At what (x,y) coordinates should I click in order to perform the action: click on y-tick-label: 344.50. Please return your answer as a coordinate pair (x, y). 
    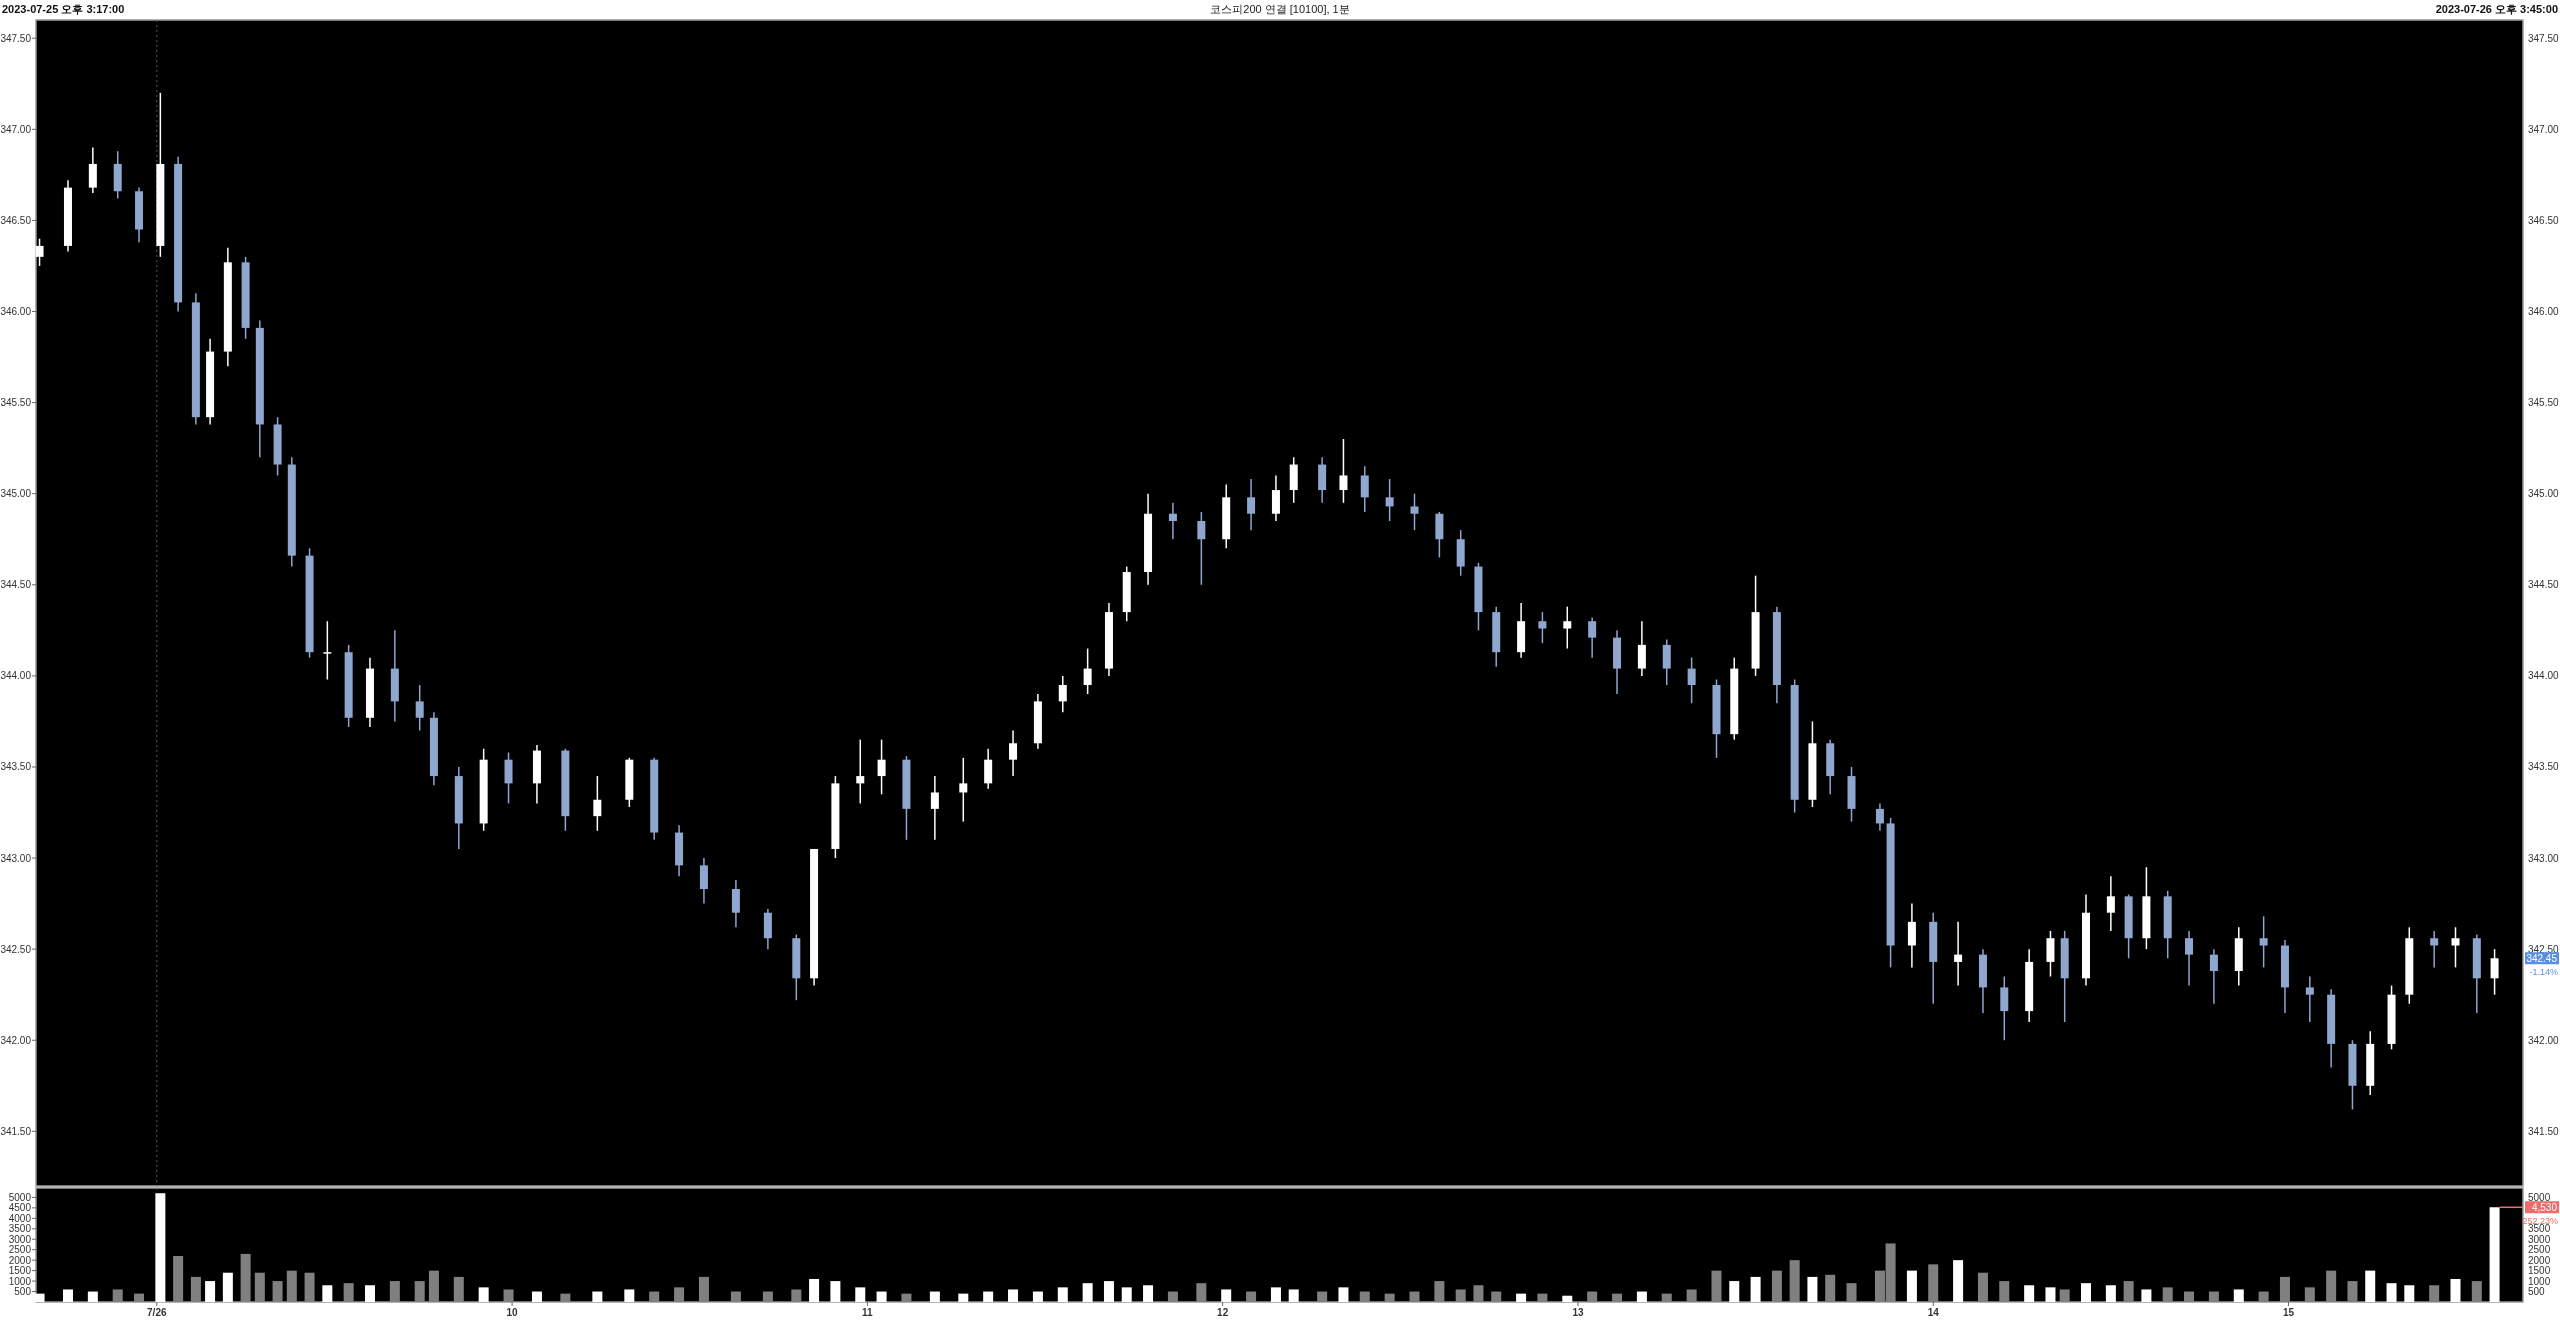
    Looking at the image, I should click on (2544, 585).